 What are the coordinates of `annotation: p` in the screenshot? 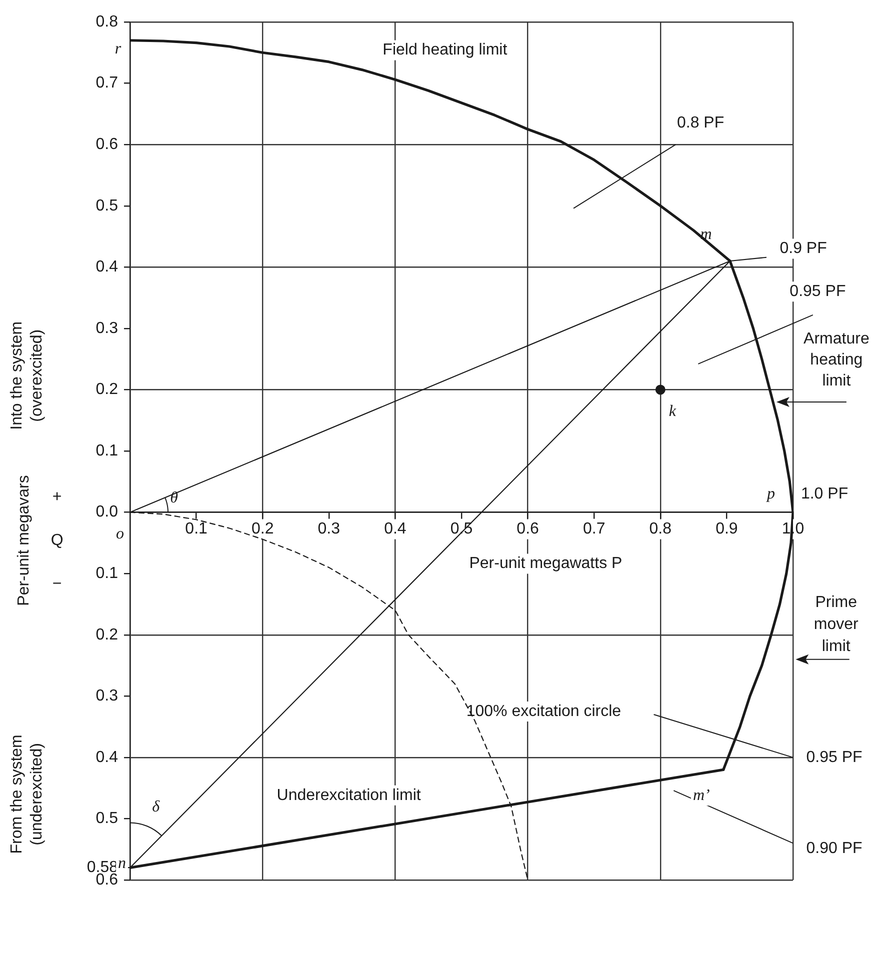 It's located at (770, 493).